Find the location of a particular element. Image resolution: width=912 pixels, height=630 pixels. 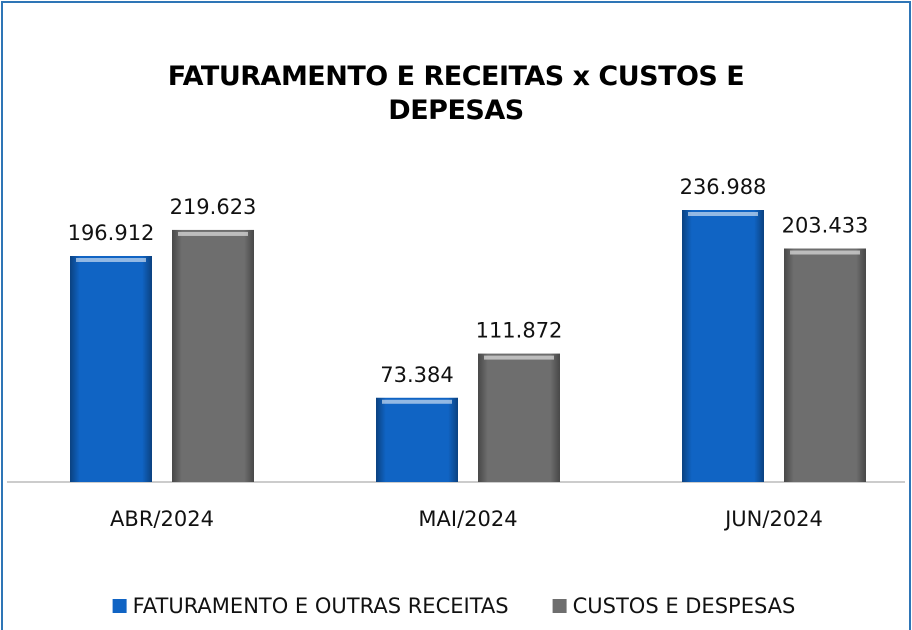

value-label: 236.988 is located at coordinates (723, 187).